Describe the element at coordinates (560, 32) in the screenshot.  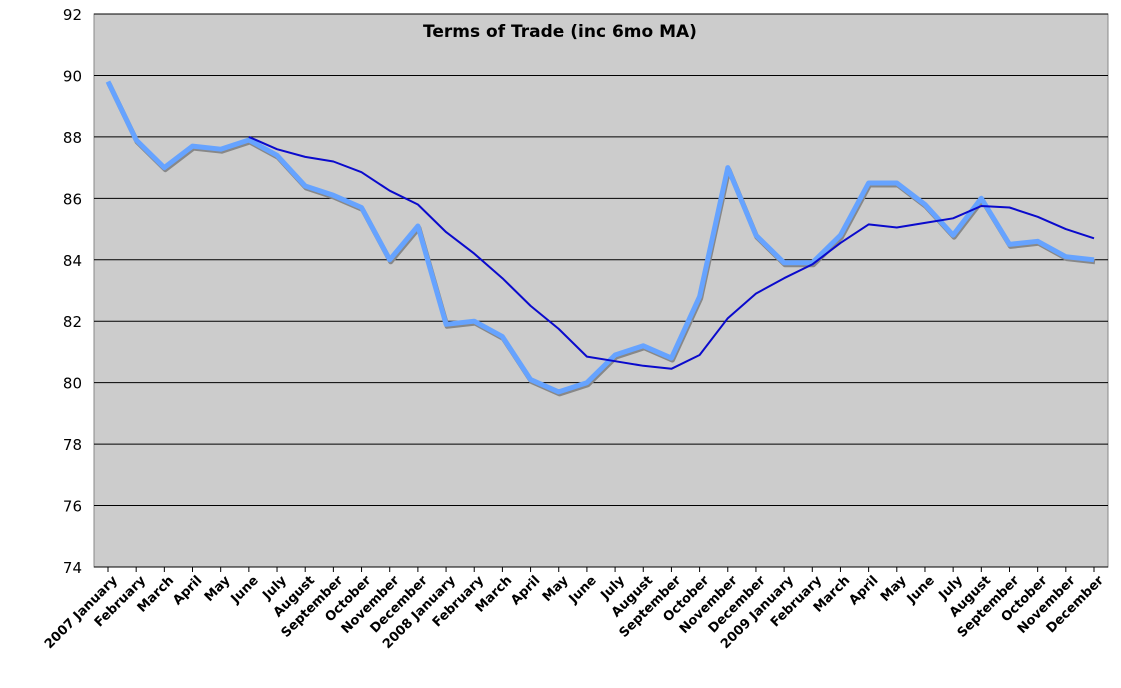
I see `chart-title: Terms of Trade (inc 6mo MA)` at that location.